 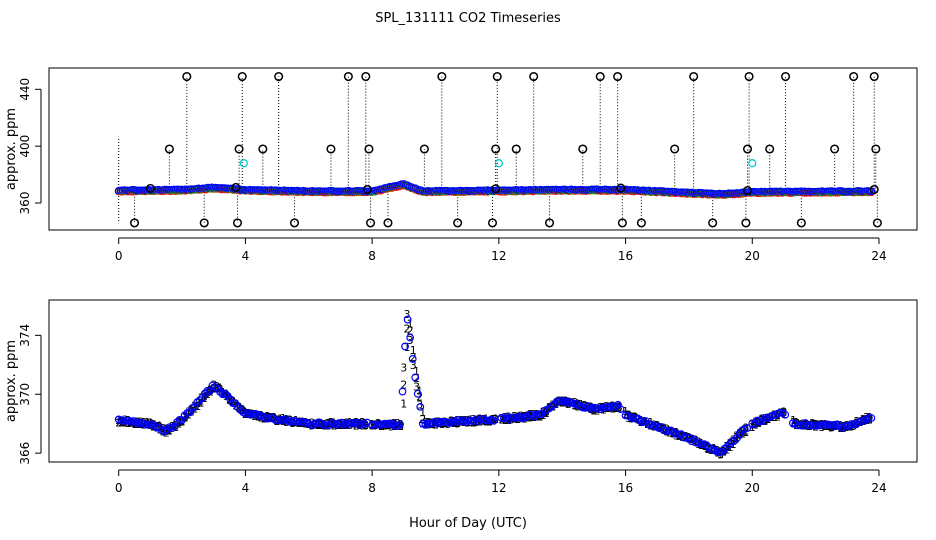 I want to click on y-tick-label: 370, so click(x=25, y=394).